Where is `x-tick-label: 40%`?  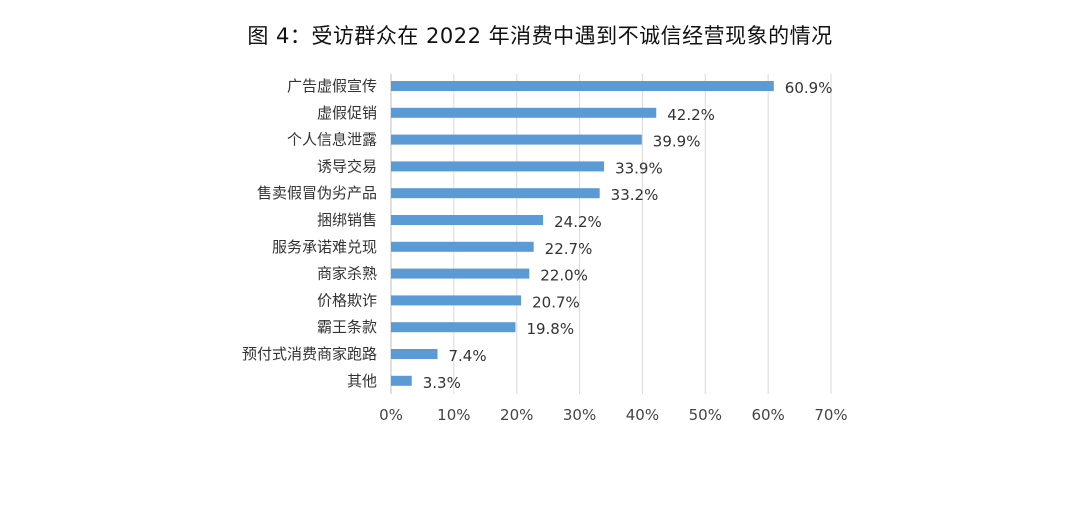 x-tick-label: 40% is located at coordinates (642, 415).